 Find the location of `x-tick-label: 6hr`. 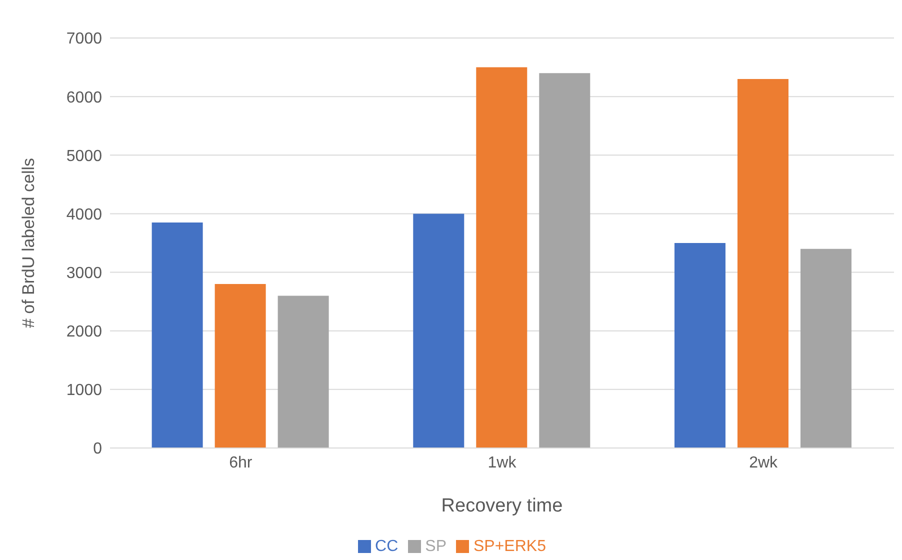

x-tick-label: 6hr is located at coordinates (241, 463).